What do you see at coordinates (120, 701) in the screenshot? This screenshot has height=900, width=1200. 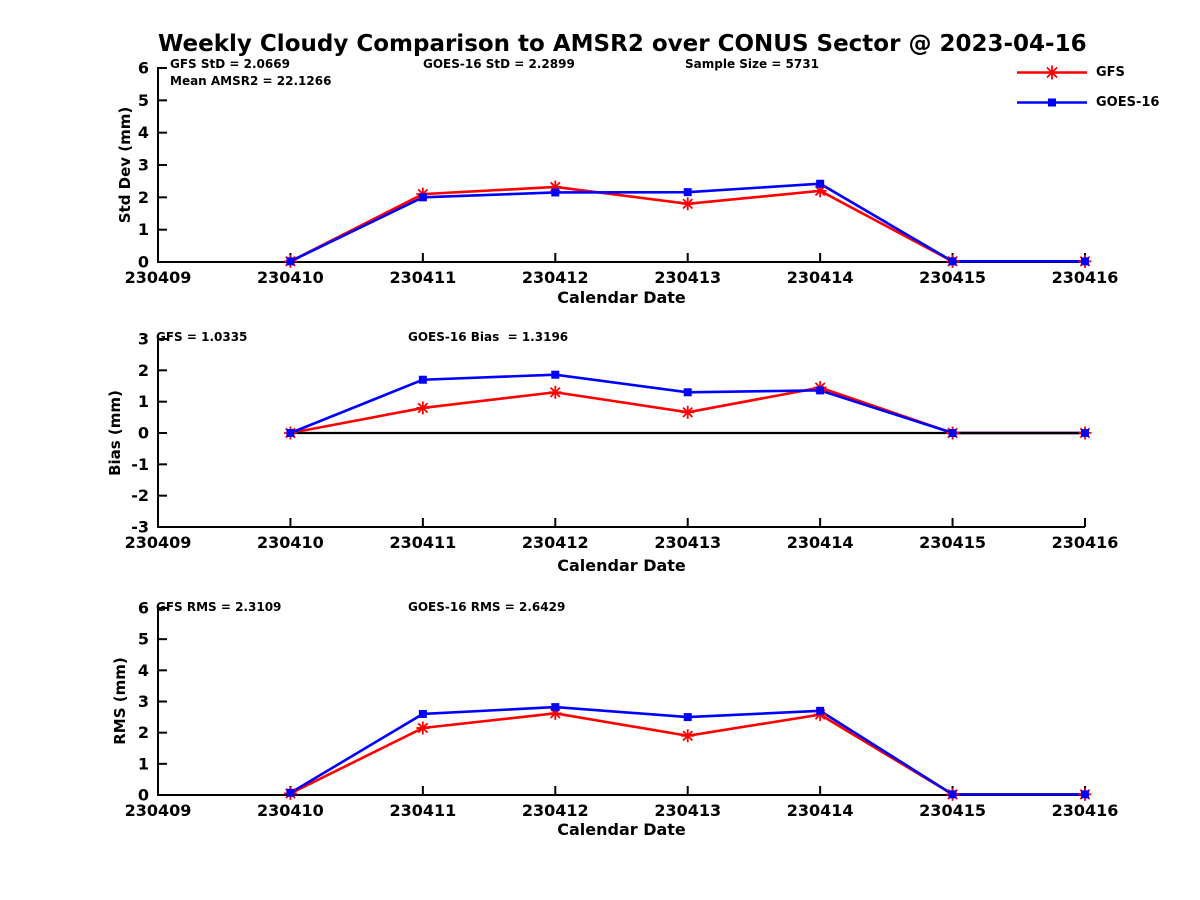 I see `rms-y-axis-label: RMS (mm)` at bounding box center [120, 701].